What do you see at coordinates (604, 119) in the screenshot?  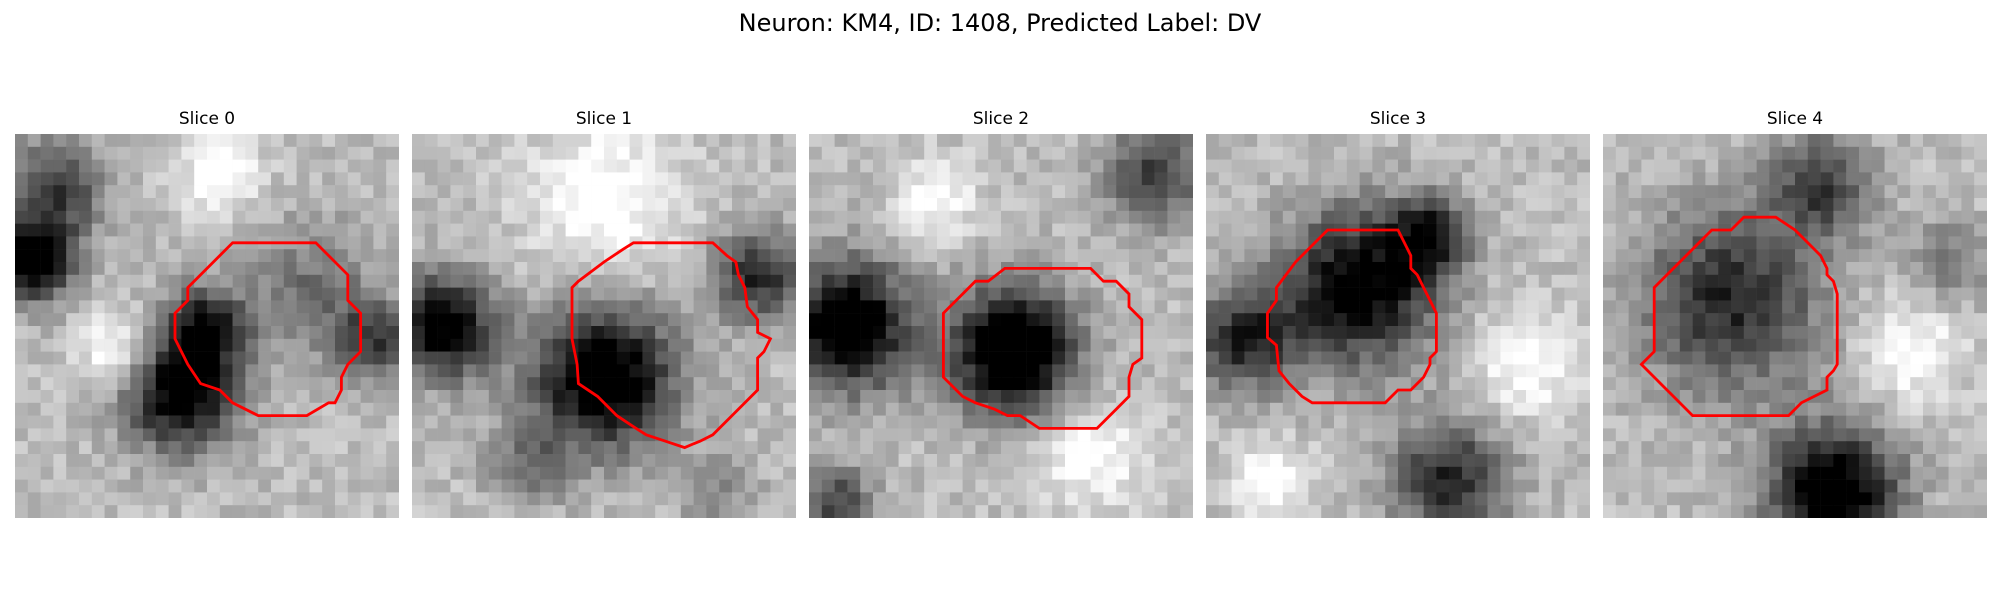 I see `slice-title: Slice 1` at bounding box center [604, 119].